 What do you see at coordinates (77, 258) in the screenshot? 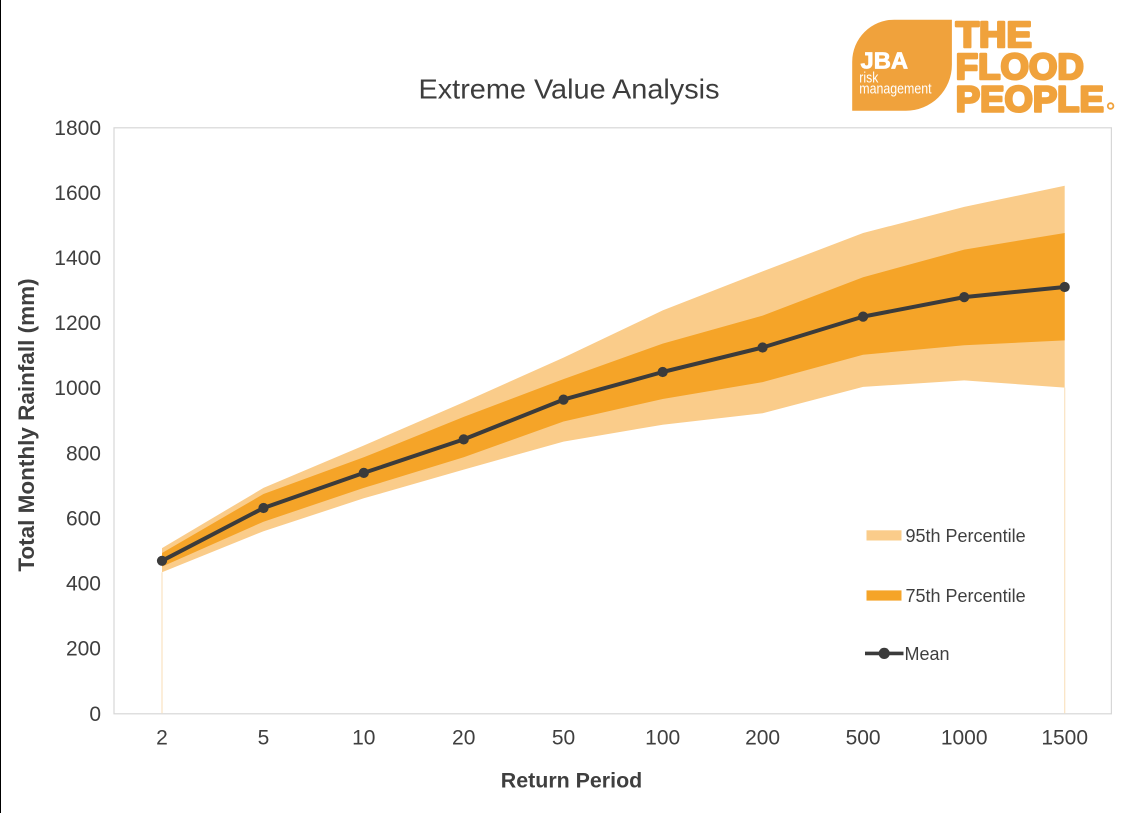
I see `svg-text: 1400` at bounding box center [77, 258].